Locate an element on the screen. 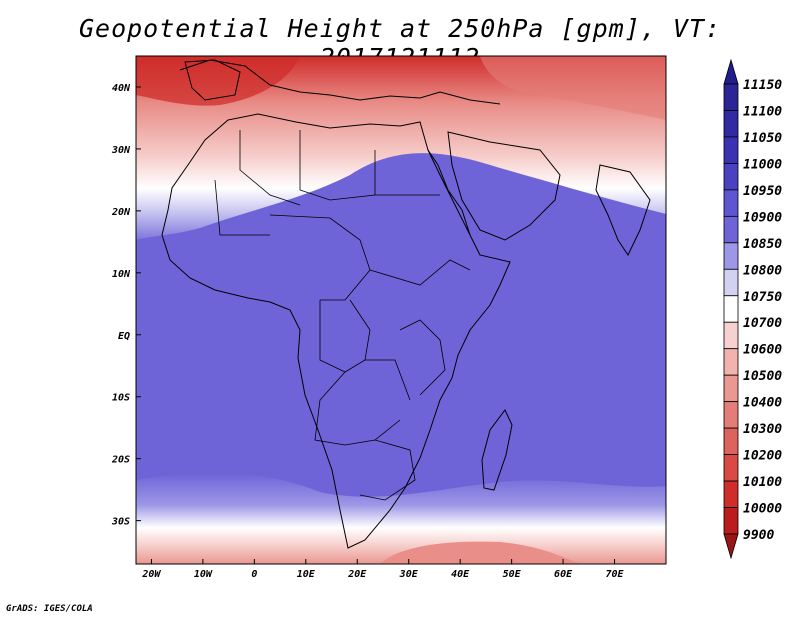  field-south-high is located at coordinates (480, 552).